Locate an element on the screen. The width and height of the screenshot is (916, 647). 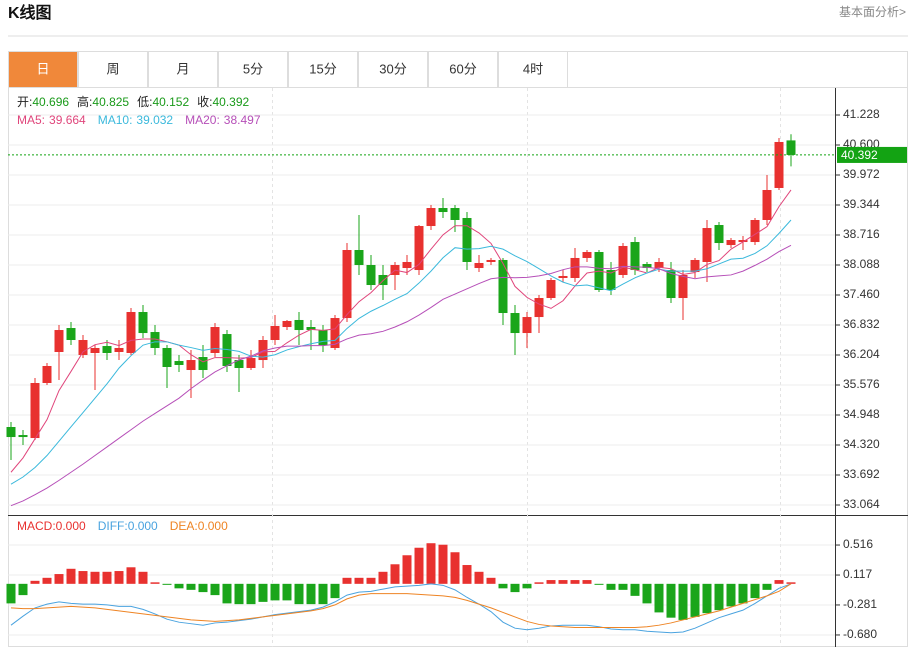
tab-label: 60分 is located at coordinates (462, 68).